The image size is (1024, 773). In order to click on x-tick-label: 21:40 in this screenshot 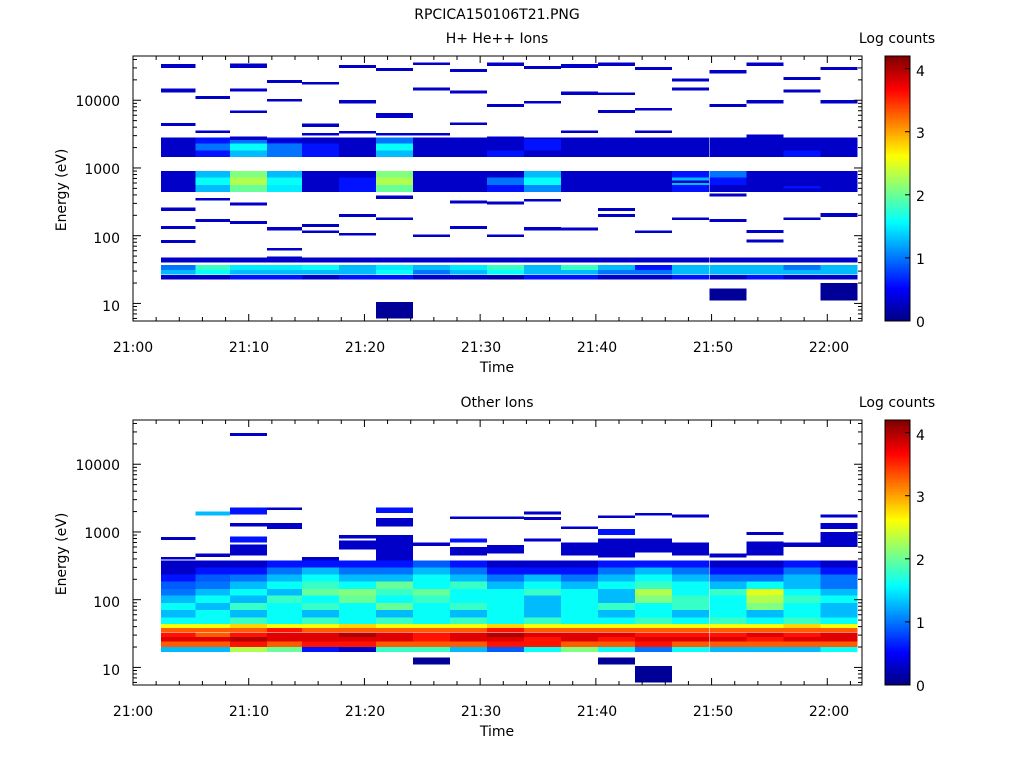, I will do `click(597, 712)`.